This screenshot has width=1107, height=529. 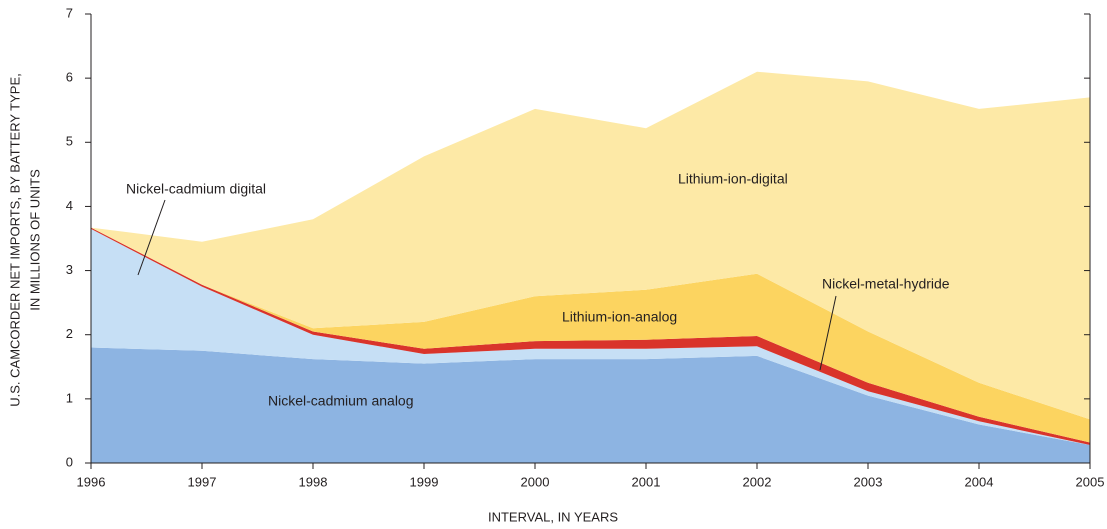 What do you see at coordinates (69, 77) in the screenshot?
I see `y-tick-label: 6` at bounding box center [69, 77].